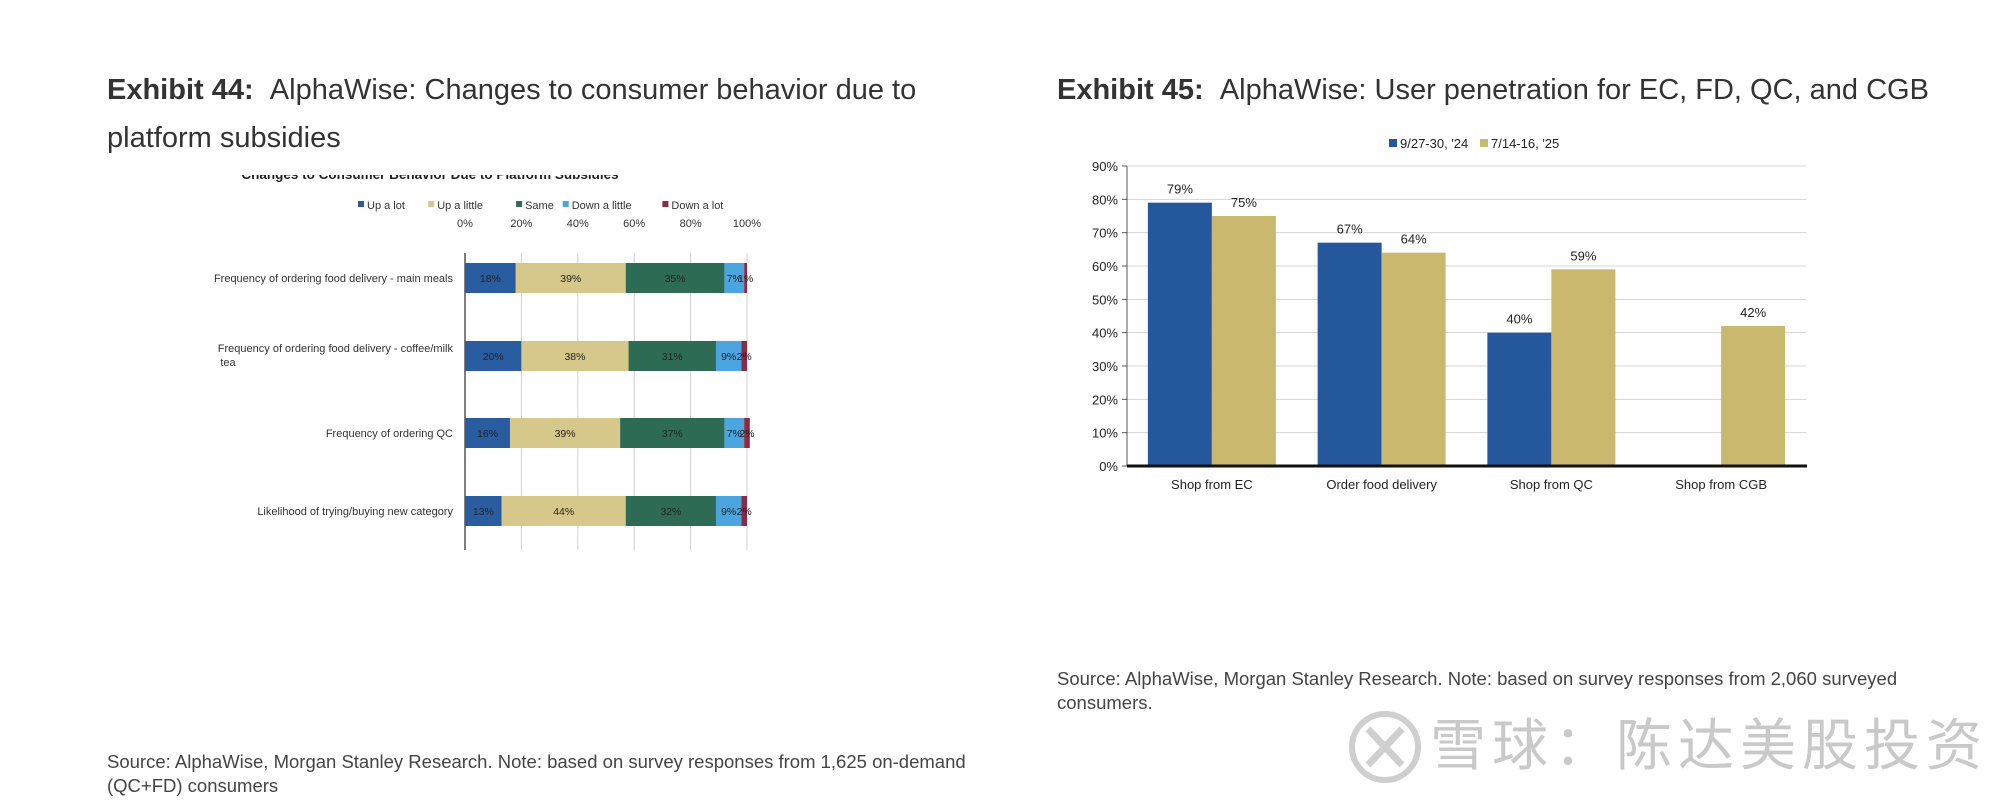 This screenshot has width=1992, height=804. What do you see at coordinates (1583, 255) in the screenshot?
I see `data-label: 59%` at bounding box center [1583, 255].